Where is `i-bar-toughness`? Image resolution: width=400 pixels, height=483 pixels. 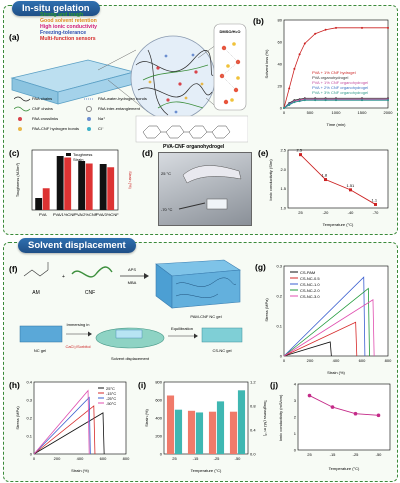
i-bar-toughness is located at coordinates (199, 433).